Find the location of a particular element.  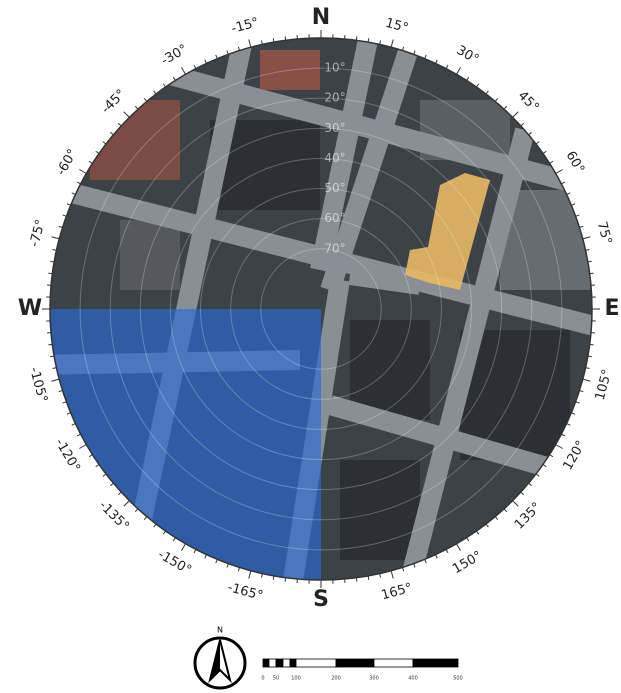

elevation-label: 10° is located at coordinates (334, 68).